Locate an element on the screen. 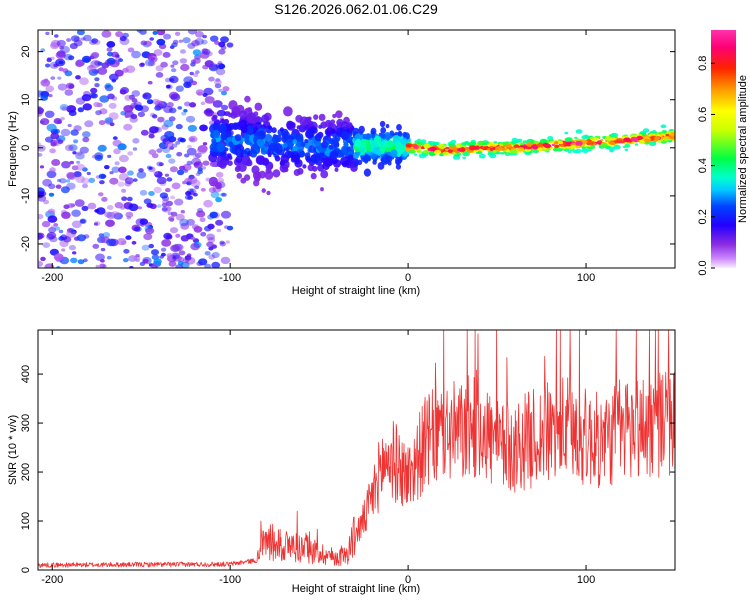  y-tick-label: -10 is located at coordinates (26, 196).